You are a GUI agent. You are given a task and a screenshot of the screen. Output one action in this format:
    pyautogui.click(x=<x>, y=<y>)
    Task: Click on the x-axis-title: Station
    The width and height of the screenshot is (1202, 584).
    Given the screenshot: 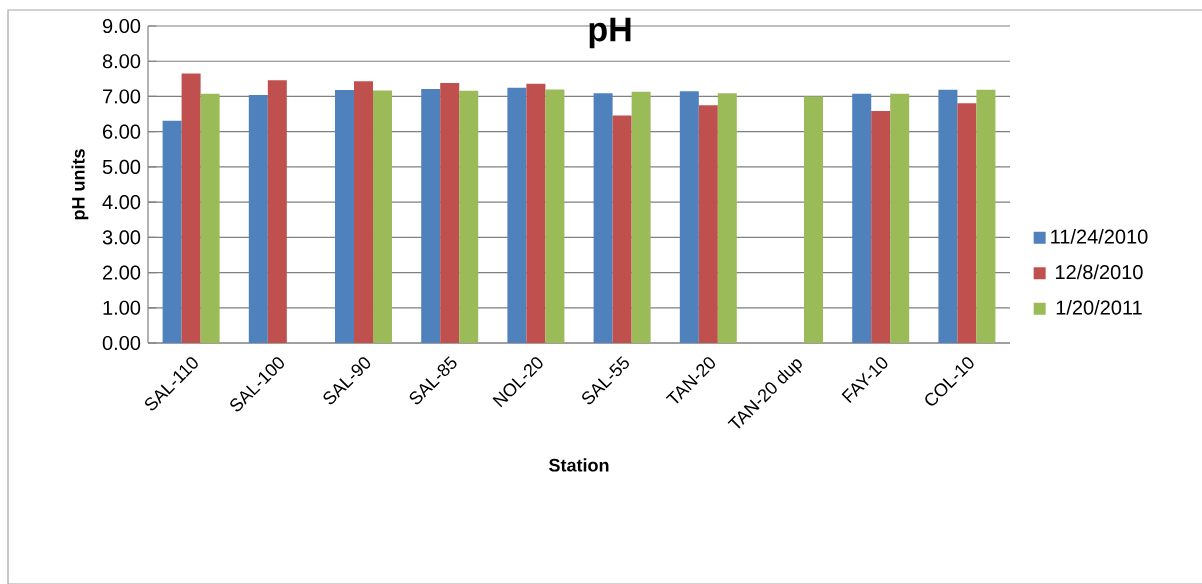 What is the action you would take?
    pyautogui.click(x=579, y=465)
    